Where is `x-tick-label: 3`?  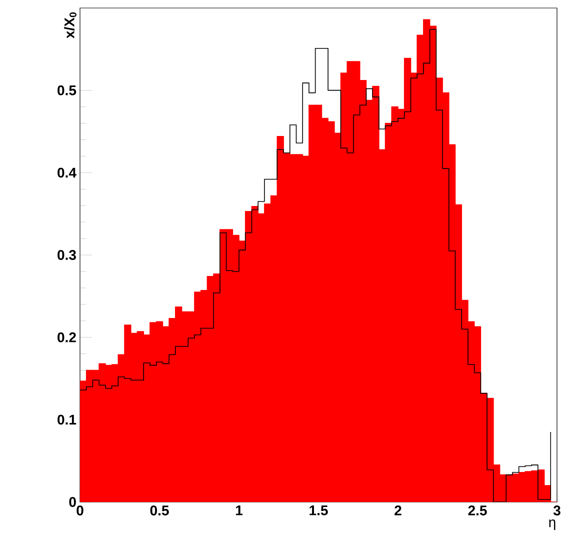
x-tick-label: 3 is located at coordinates (556, 511).